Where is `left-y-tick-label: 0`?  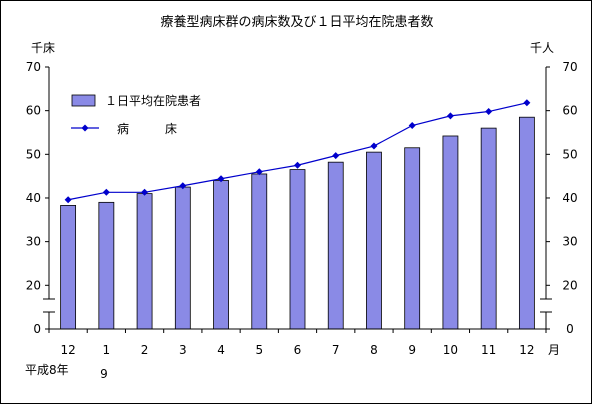 left-y-tick-label: 0 is located at coordinates (37, 329).